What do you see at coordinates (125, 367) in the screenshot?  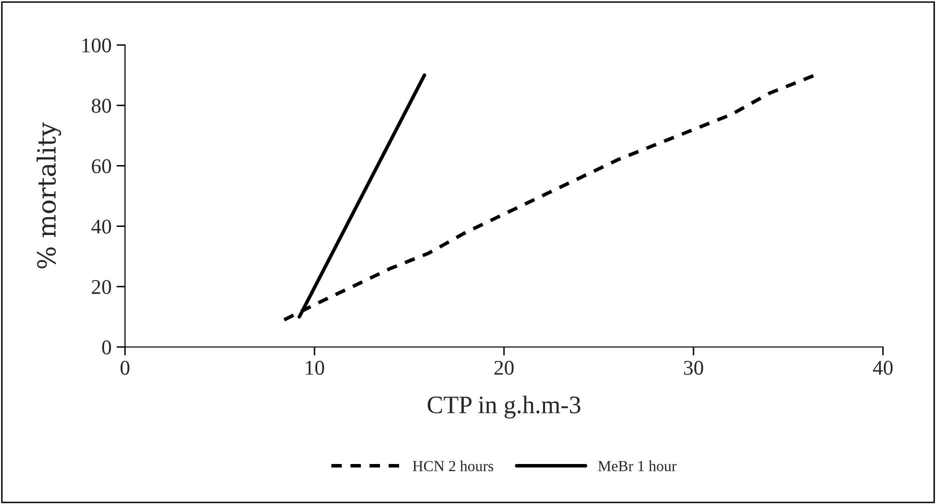 I see `x-tick-label: 0` at bounding box center [125, 367].